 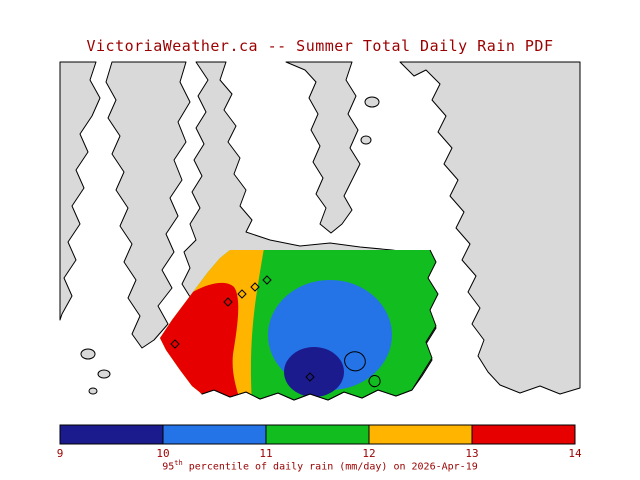 What do you see at coordinates (178, 463) in the screenshot?
I see `caption-superscript: th` at bounding box center [178, 463].